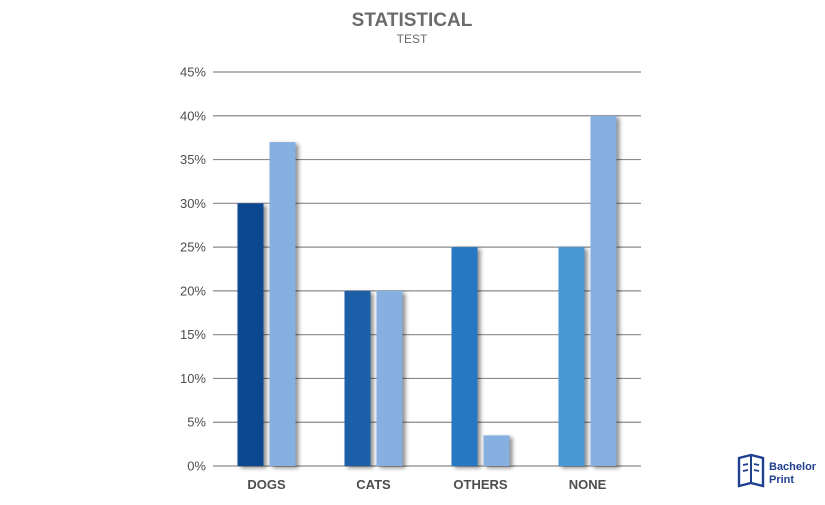 This screenshot has width=825, height=505. I want to click on logo-text-line1: Bachelor, so click(793, 467).